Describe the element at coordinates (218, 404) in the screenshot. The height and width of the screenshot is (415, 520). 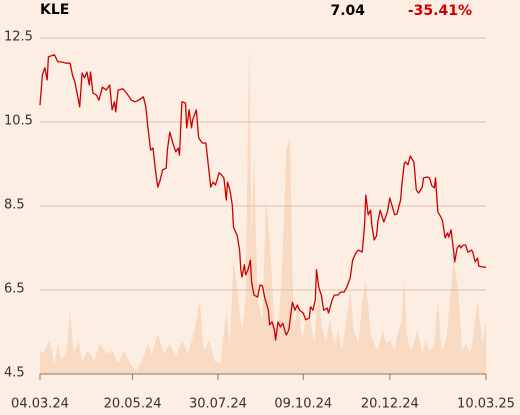
I see `x-tick-label: 30.07.24` at that location.